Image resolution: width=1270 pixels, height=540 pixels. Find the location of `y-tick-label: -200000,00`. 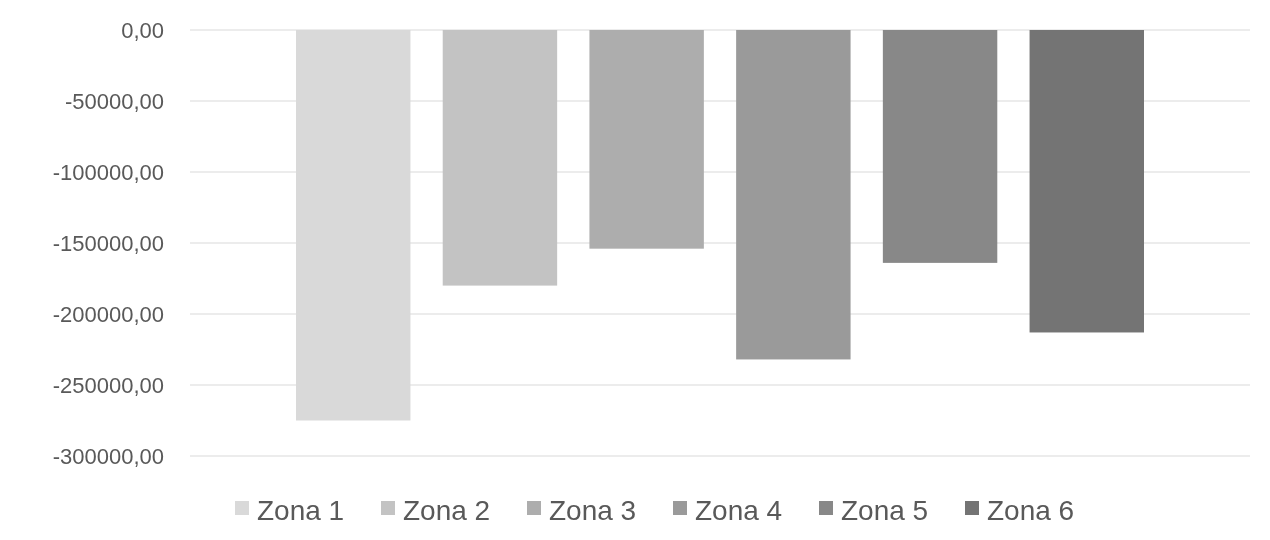

y-tick-label: -200000,00 is located at coordinates (108, 314).